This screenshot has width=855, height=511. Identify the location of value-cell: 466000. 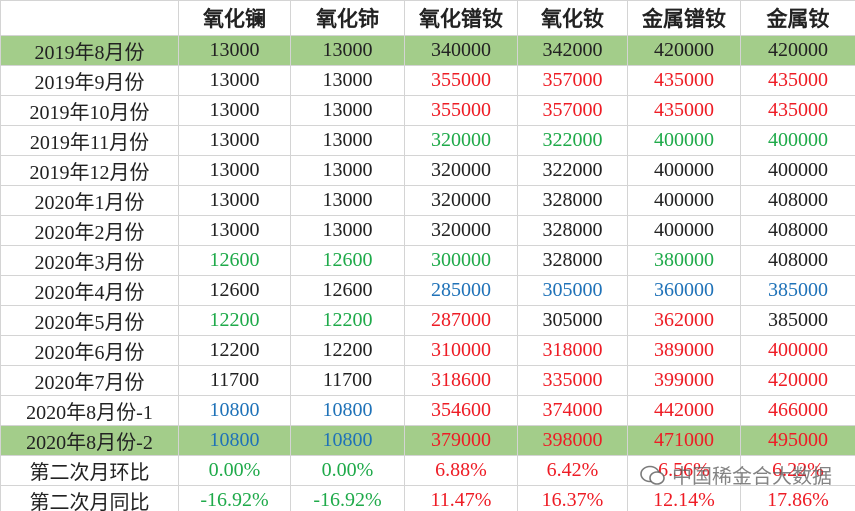
(797, 410).